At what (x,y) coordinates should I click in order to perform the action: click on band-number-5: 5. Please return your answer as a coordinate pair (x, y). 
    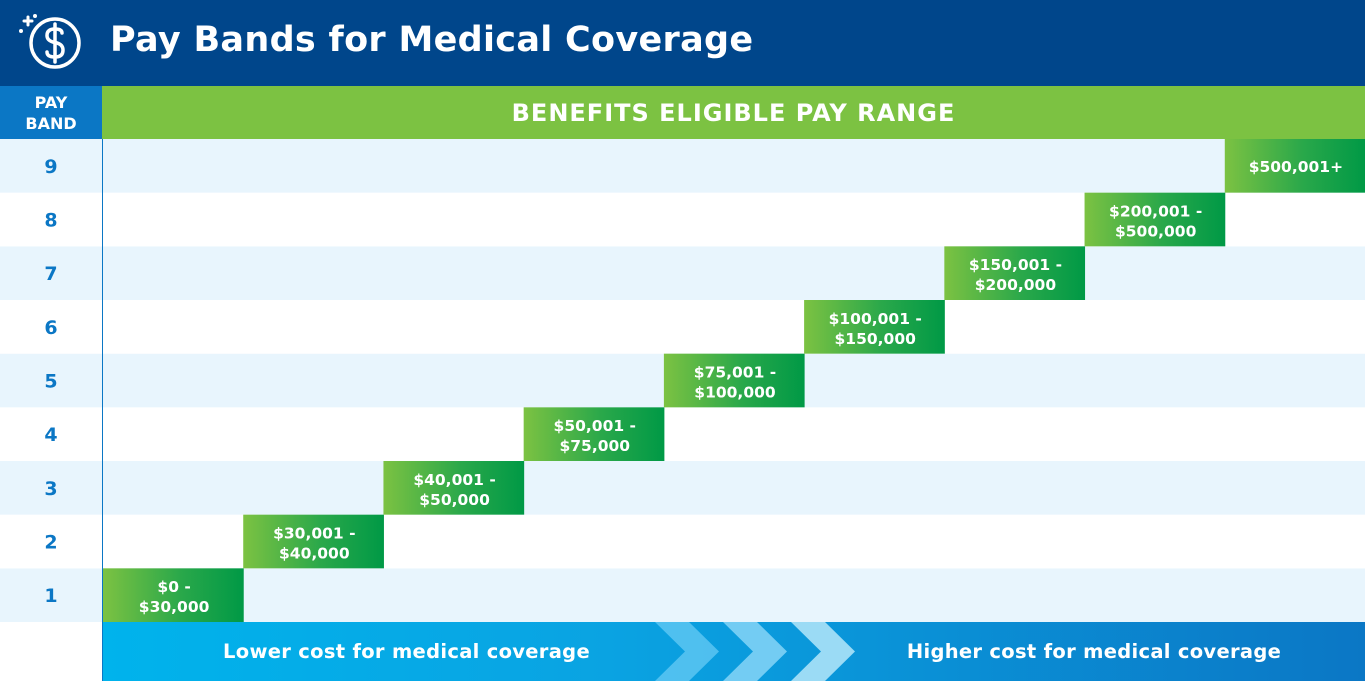
    Looking at the image, I should click on (50, 382).